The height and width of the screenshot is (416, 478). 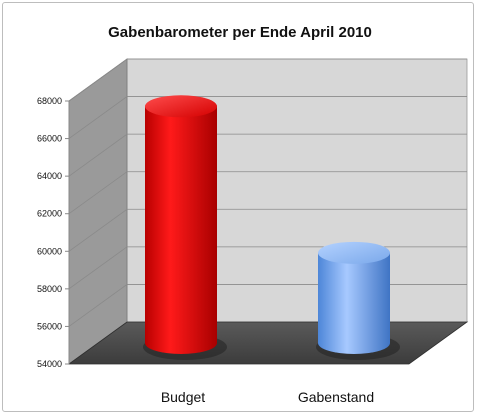 I want to click on x-category-labels: Budget Gabenstand, so click(x=267, y=397).